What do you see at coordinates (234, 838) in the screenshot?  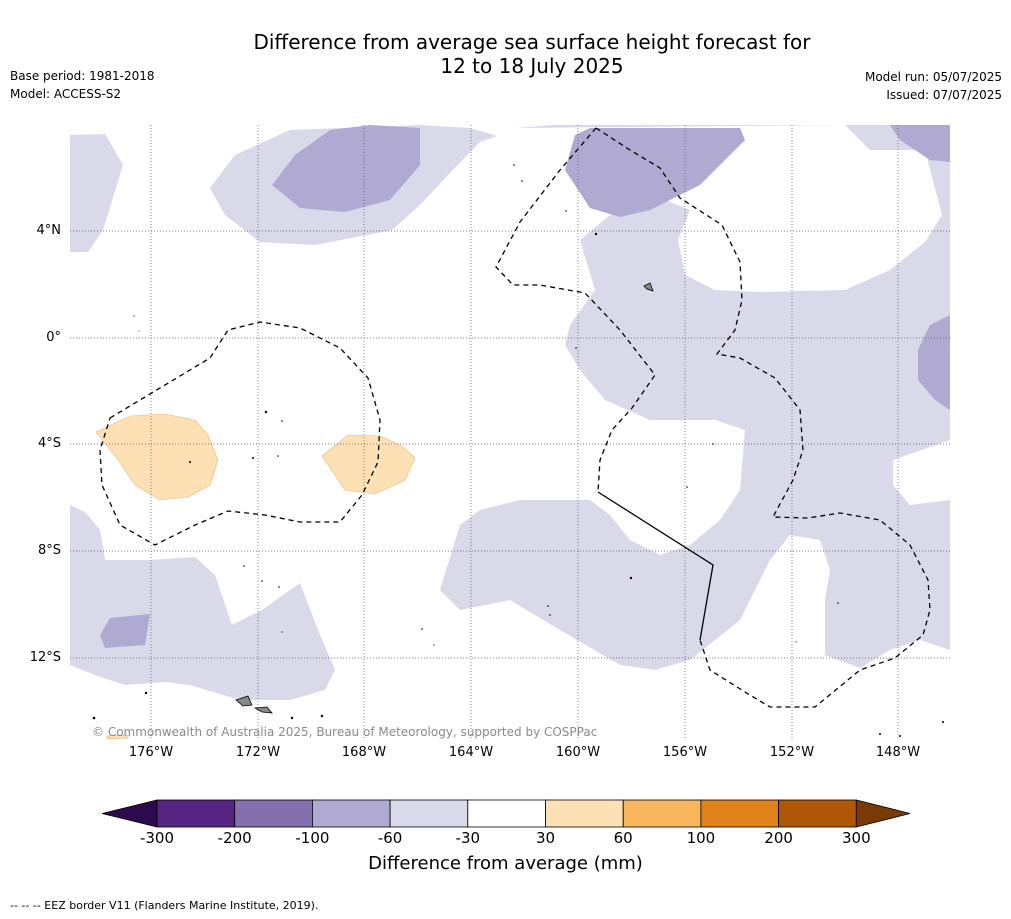 I see `legend-tick-label: -200` at bounding box center [234, 838].